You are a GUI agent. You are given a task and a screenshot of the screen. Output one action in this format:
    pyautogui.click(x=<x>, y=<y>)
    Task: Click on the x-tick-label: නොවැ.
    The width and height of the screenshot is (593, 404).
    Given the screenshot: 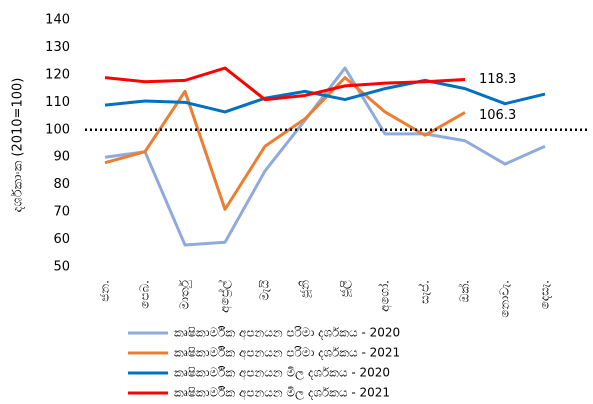 What is the action you would take?
    pyautogui.click(x=505, y=299)
    